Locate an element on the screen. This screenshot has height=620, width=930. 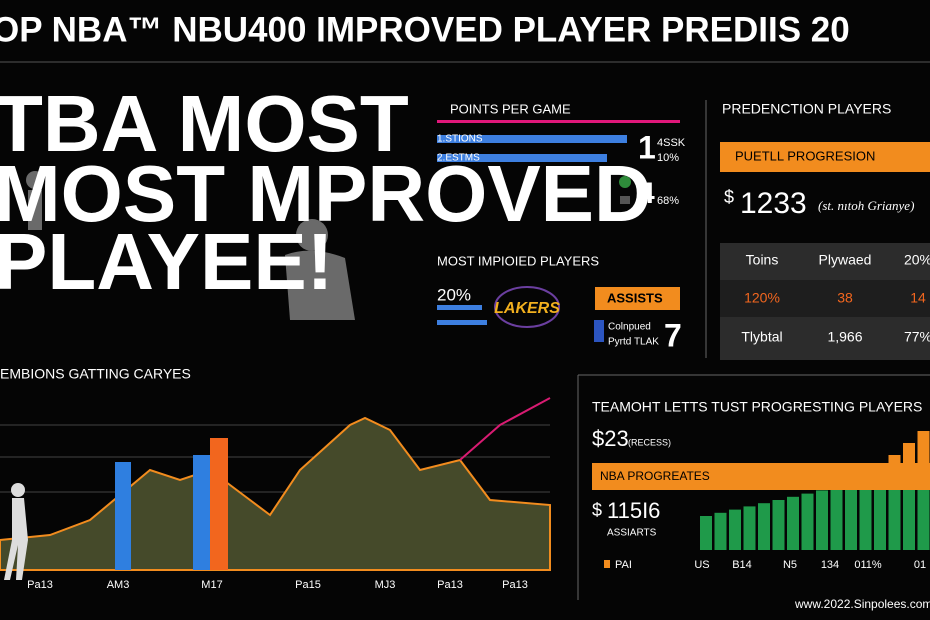
caption: (st. nıtoh Grianye) is located at coordinates (866, 205).